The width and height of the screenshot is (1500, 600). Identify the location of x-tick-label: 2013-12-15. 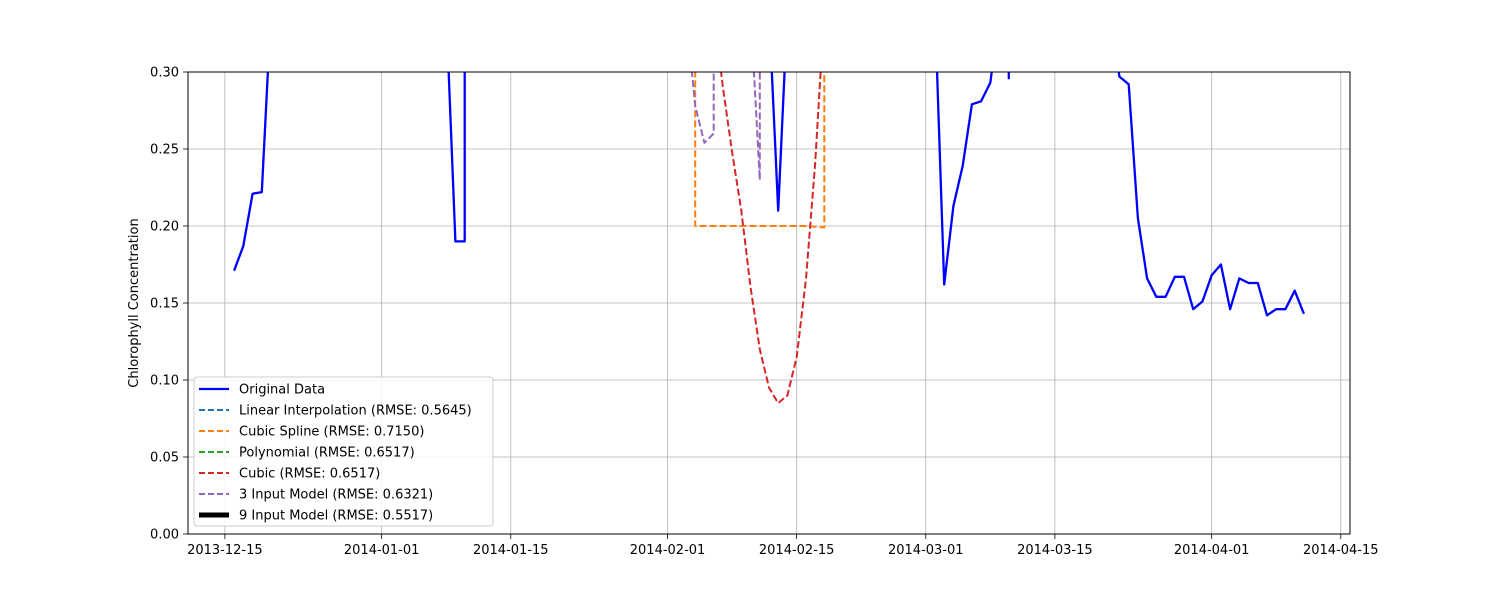
(225, 550).